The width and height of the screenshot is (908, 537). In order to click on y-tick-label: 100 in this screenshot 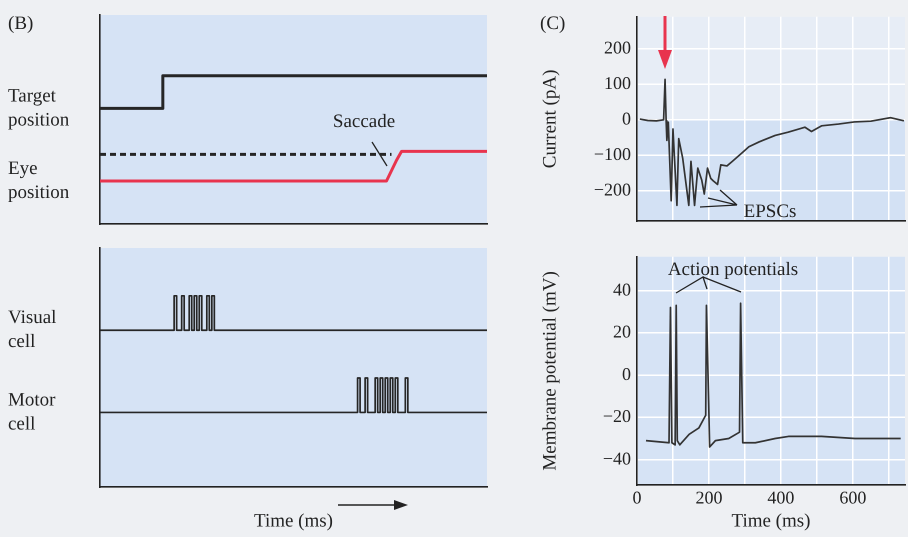, I will do `click(617, 83)`.